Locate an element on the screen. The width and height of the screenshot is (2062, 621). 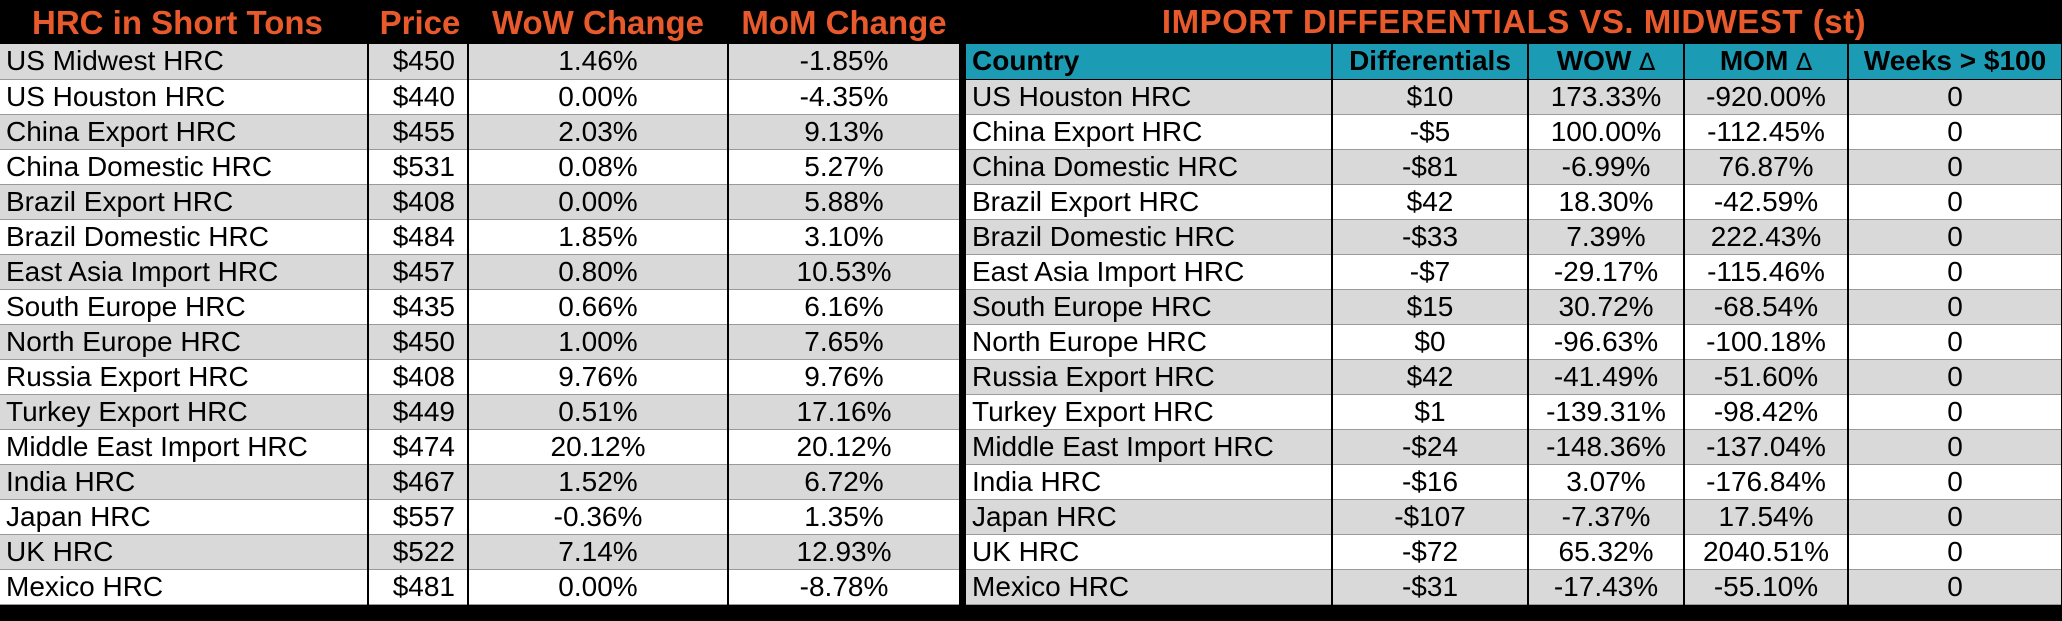
differential-cell: $0 is located at coordinates (1430, 342).